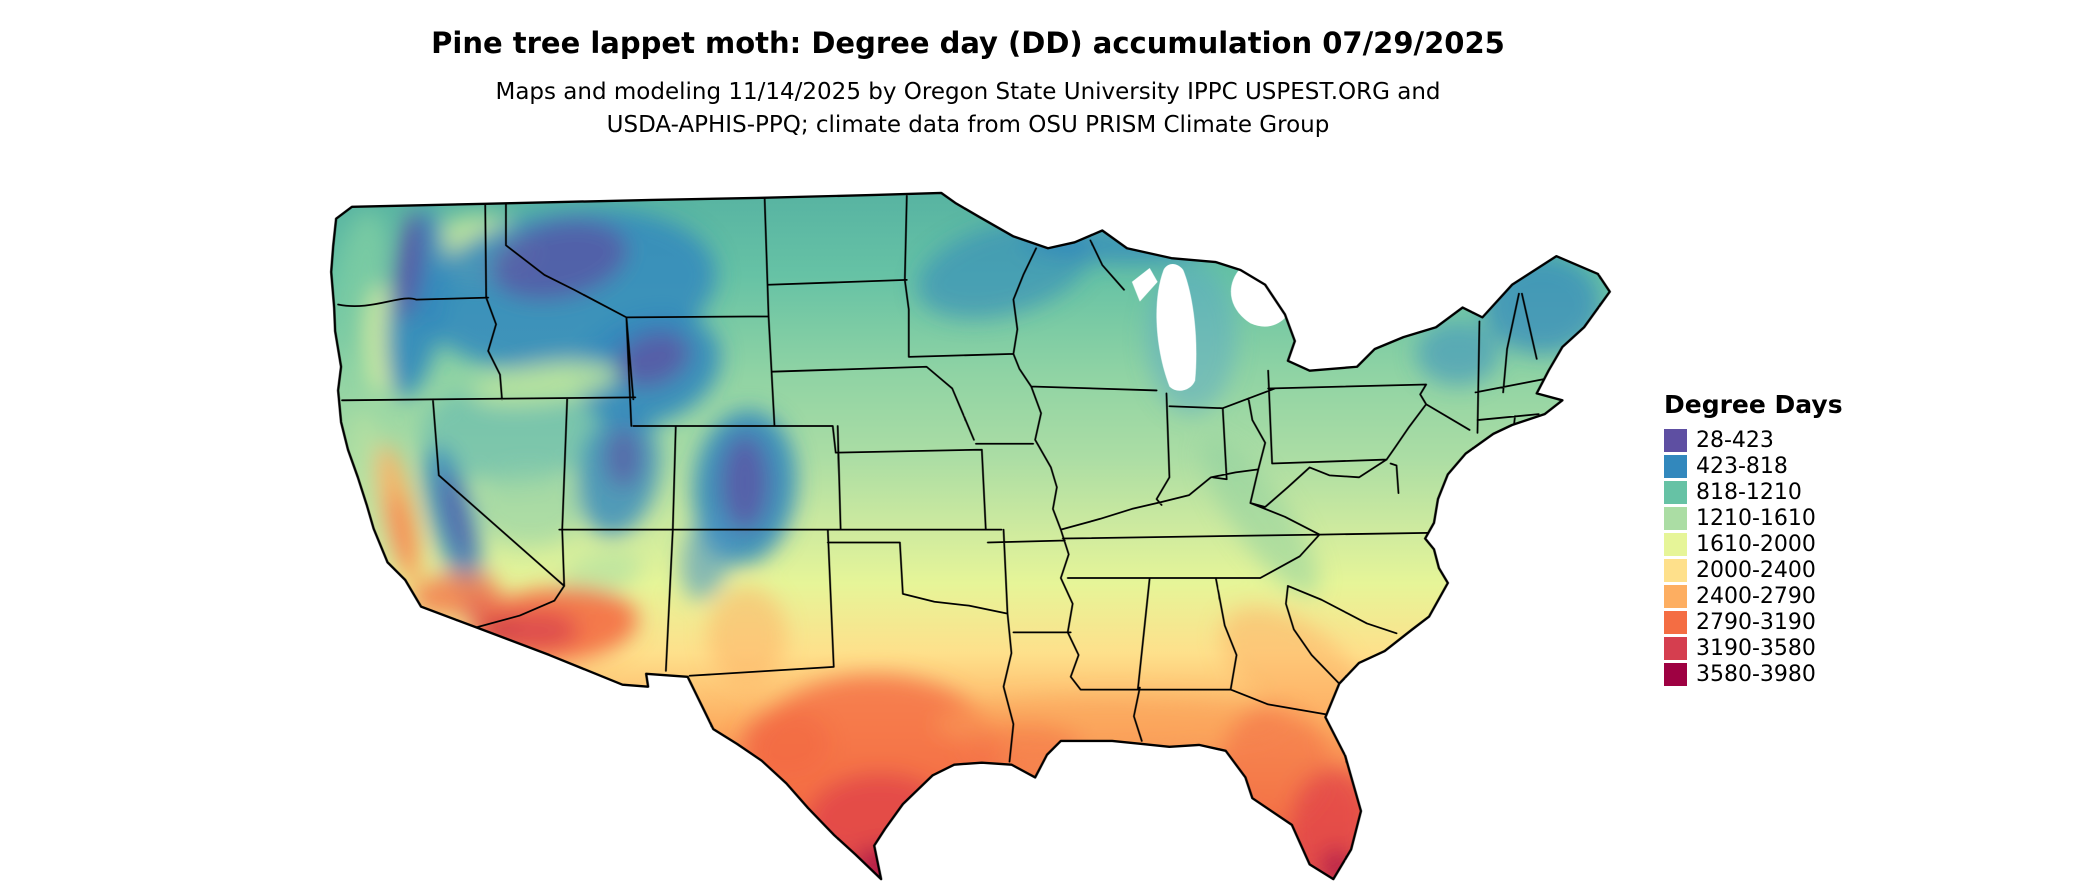  What do you see at coordinates (1176, 327) in the screenshot?
I see `lake-michigan` at bounding box center [1176, 327].